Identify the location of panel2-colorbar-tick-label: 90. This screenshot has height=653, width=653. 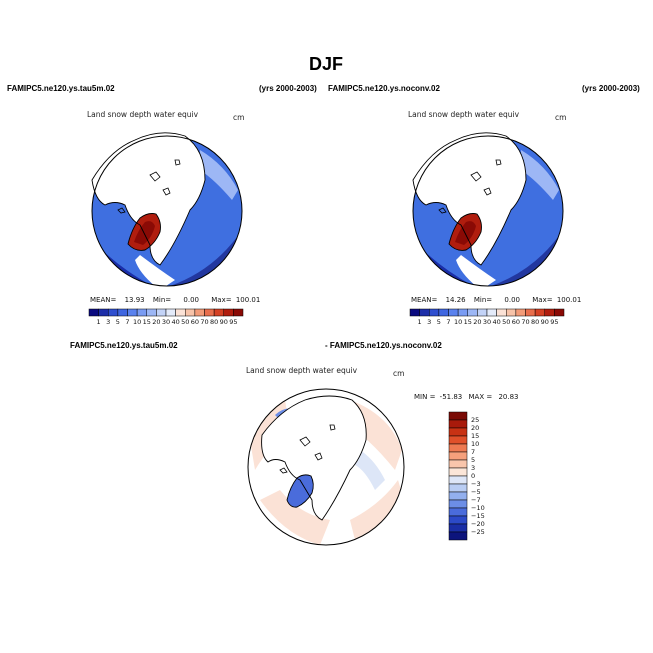
(545, 322).